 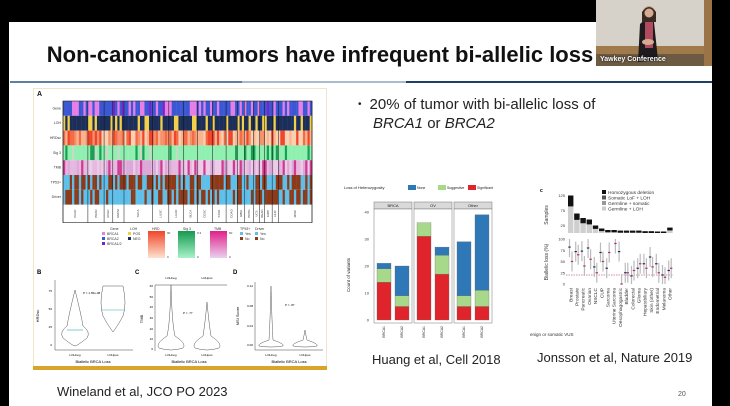 I want to click on category-label: Sarcoma, so click(x=608, y=298).